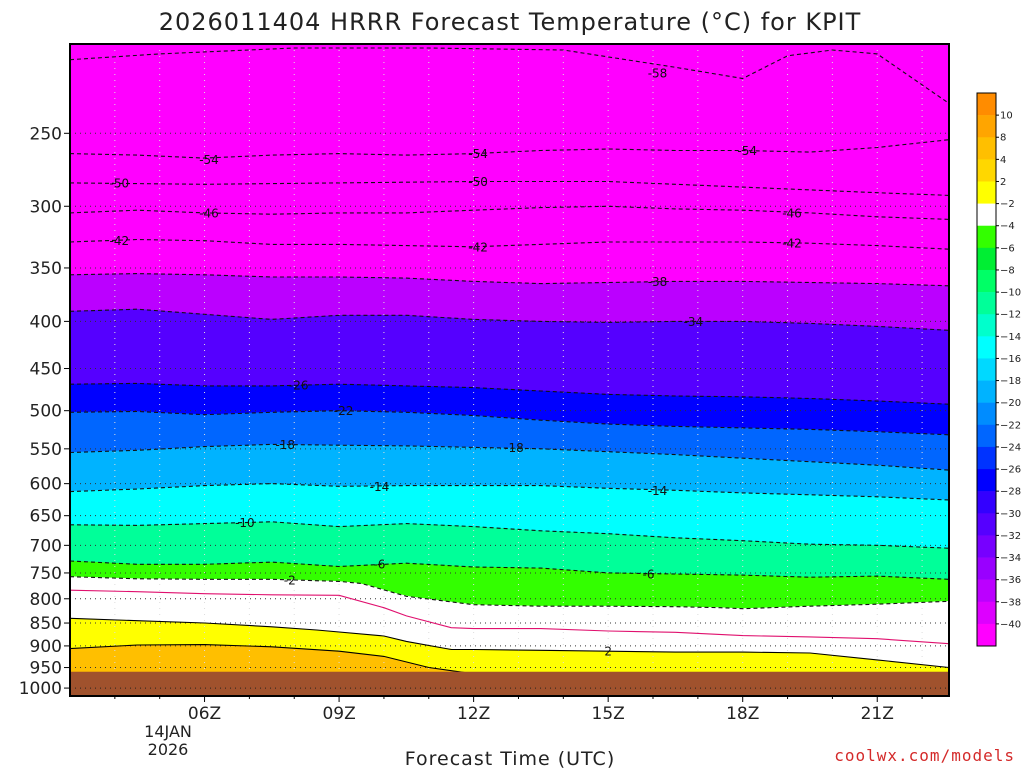 The image size is (1024, 768). What do you see at coordinates (1010, 514) in the screenshot?
I see `colorbar-label: −30` at bounding box center [1010, 514].